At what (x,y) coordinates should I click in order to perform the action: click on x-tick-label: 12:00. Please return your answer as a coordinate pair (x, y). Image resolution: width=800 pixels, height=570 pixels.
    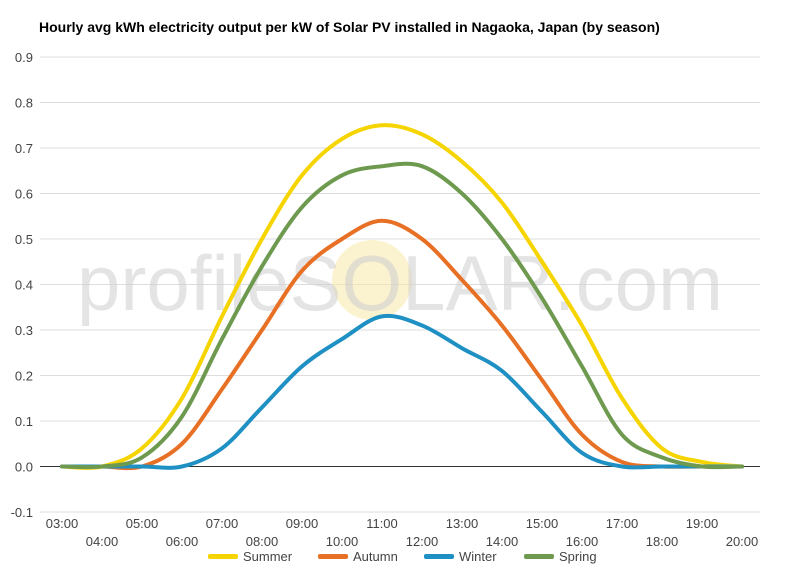
    Looking at the image, I should click on (422, 541).